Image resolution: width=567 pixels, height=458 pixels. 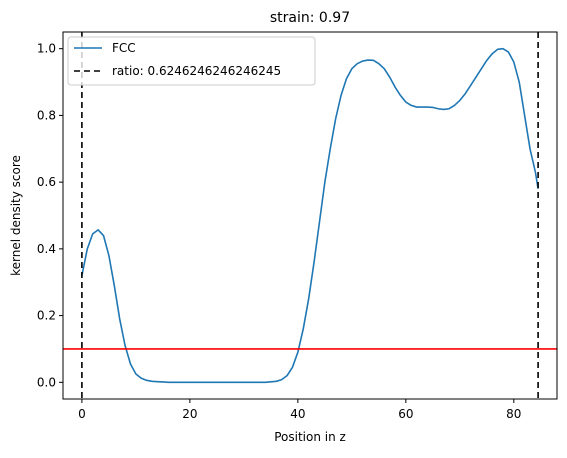 What do you see at coordinates (82, 414) in the screenshot?
I see `x-tick-label: 0` at bounding box center [82, 414].